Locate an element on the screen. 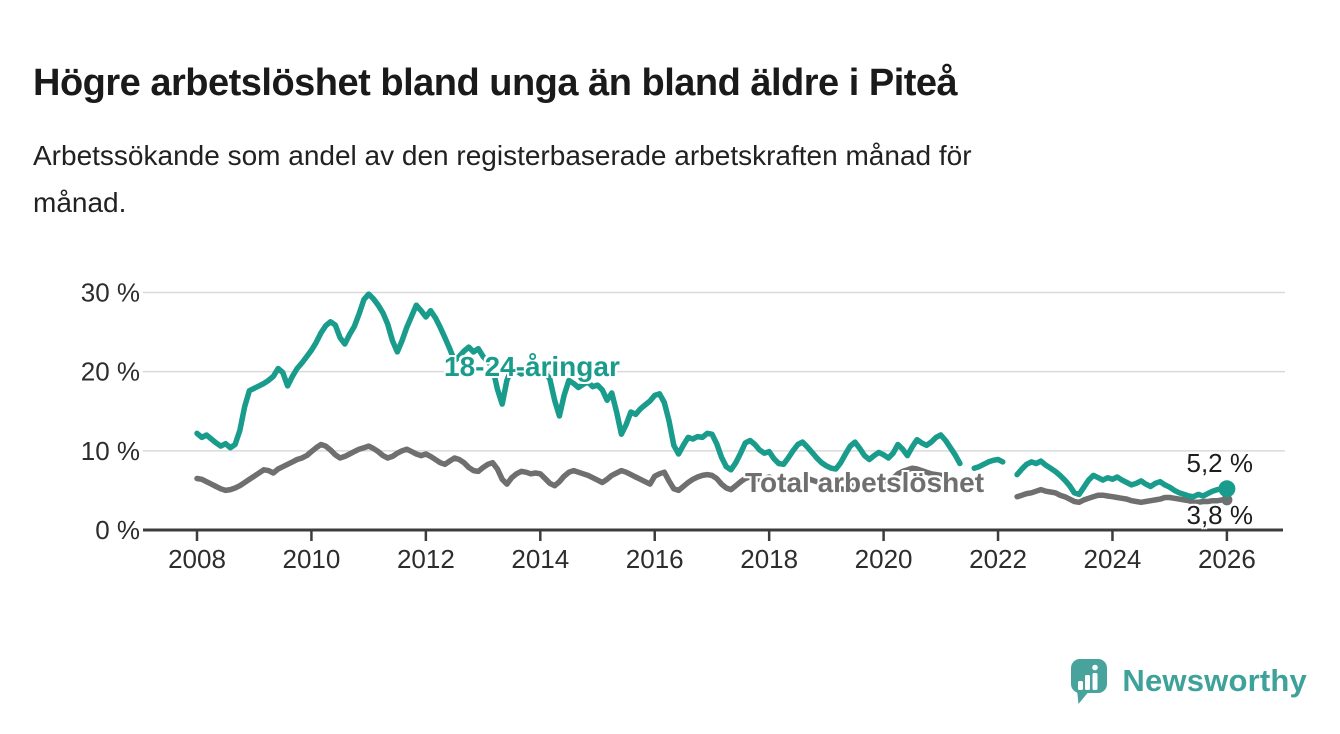 The height and width of the screenshot is (734, 1340). x-tick-label-2026: 2026 is located at coordinates (1227, 559).